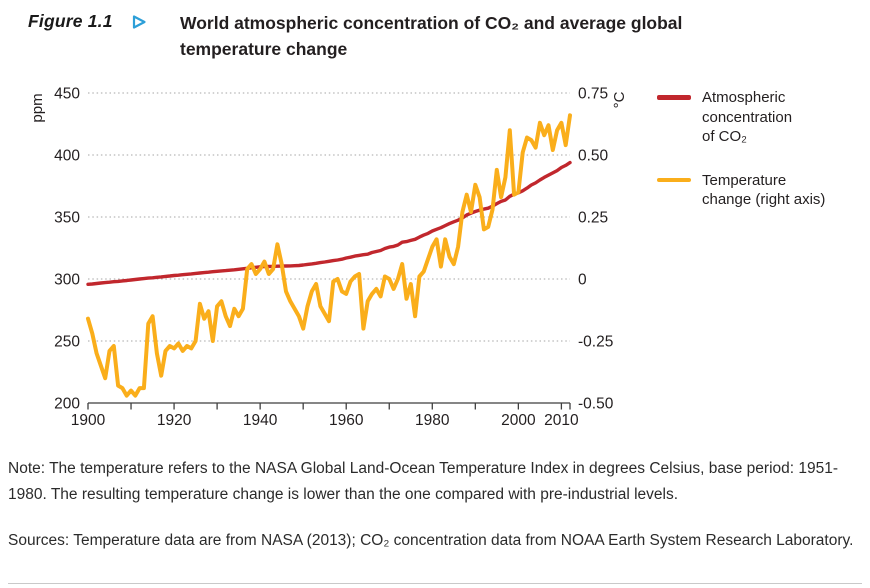 The width and height of the screenshot is (870, 588). I want to click on legend-label-co2: Atmospheric concentration of CO₂, so click(747, 117).